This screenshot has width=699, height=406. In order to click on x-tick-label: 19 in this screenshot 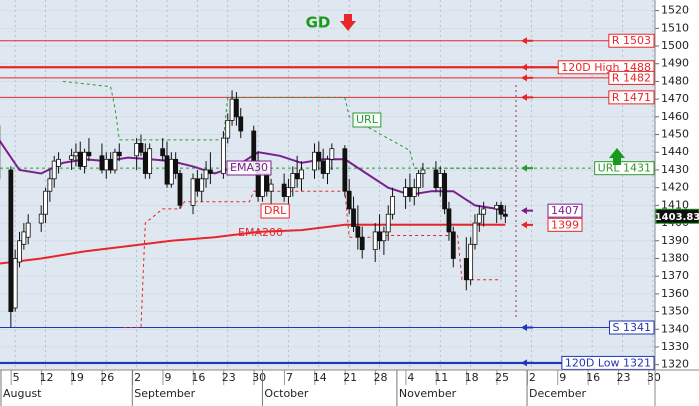, I will do `click(77, 377)`.